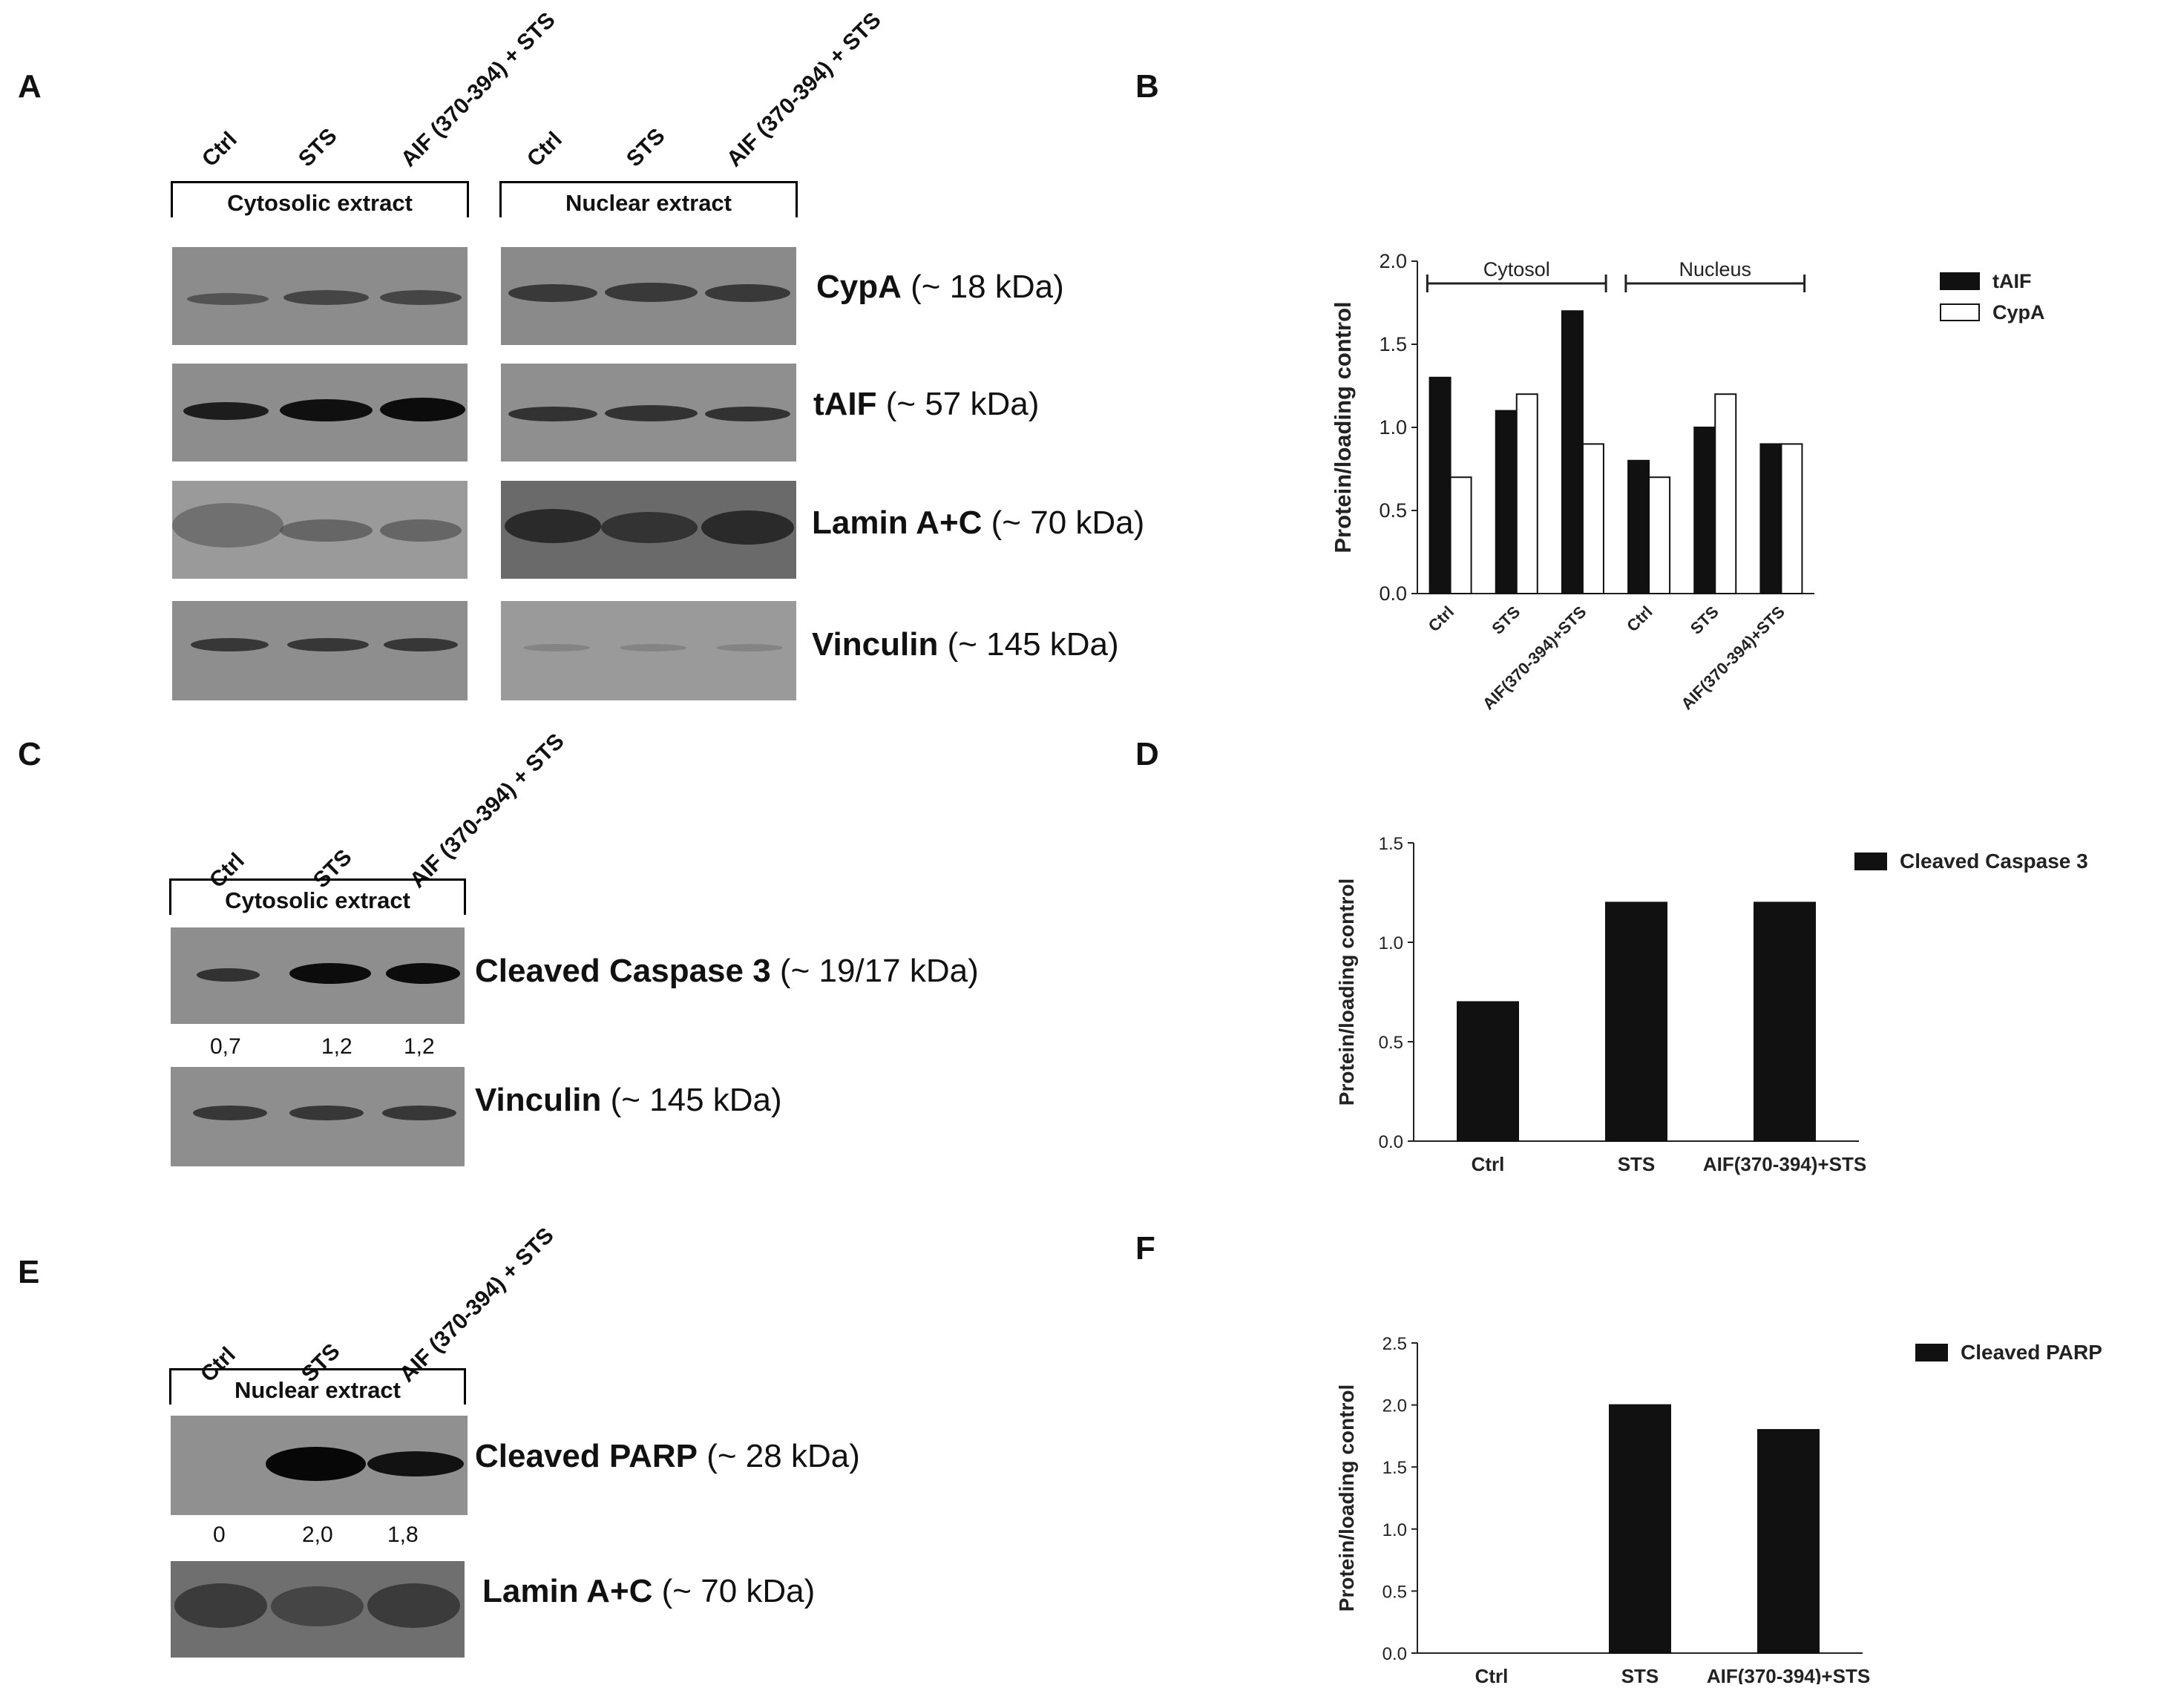 This screenshot has width=2178, height=1708. I want to click on x-tick-label: AIF(370-394)+STS, so click(1788, 1674).